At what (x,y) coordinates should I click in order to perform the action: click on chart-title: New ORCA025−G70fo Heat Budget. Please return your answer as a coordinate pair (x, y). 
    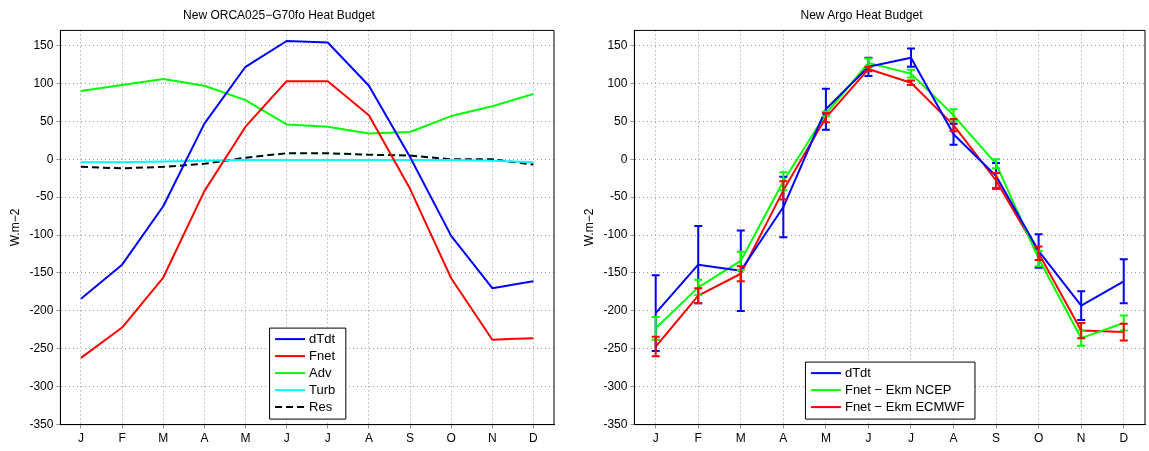
    Looking at the image, I should click on (279, 14).